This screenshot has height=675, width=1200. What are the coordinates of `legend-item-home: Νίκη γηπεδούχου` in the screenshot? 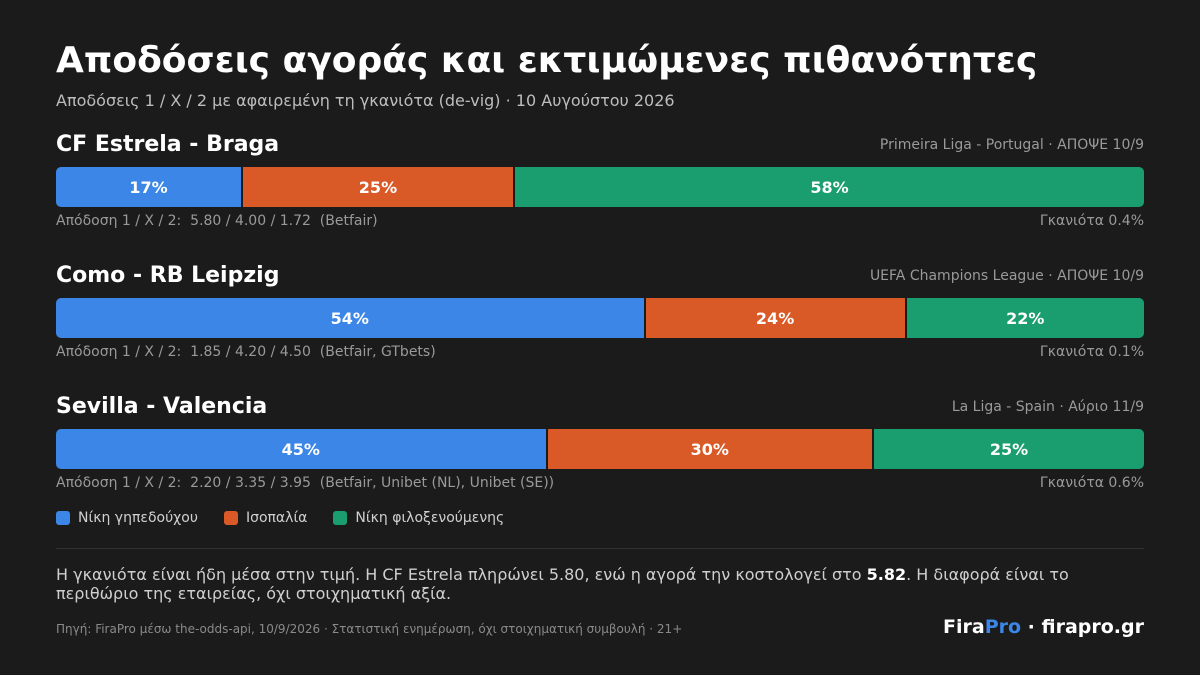 It's located at (127, 518).